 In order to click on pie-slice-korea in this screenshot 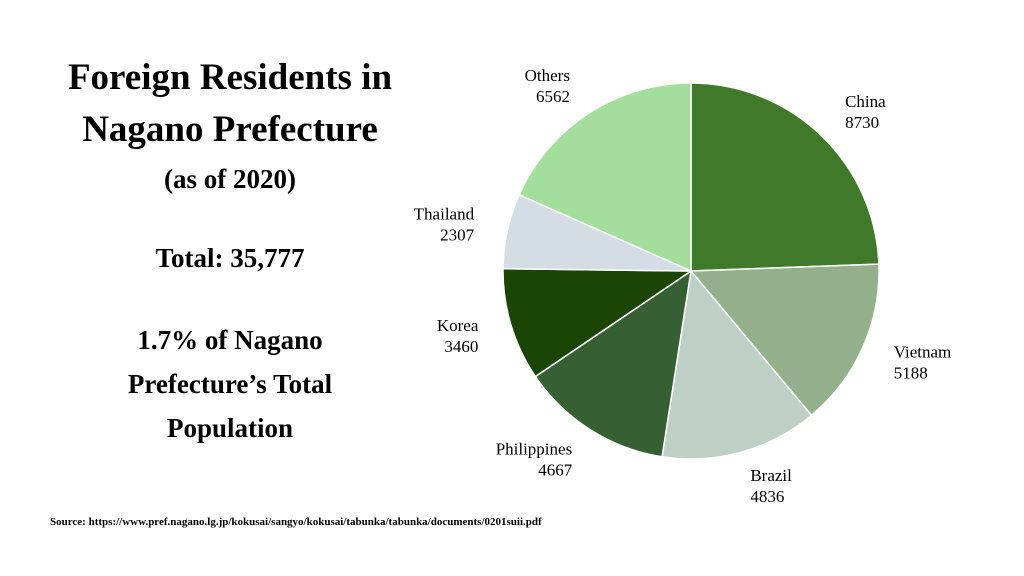, I will do `click(598, 322)`.